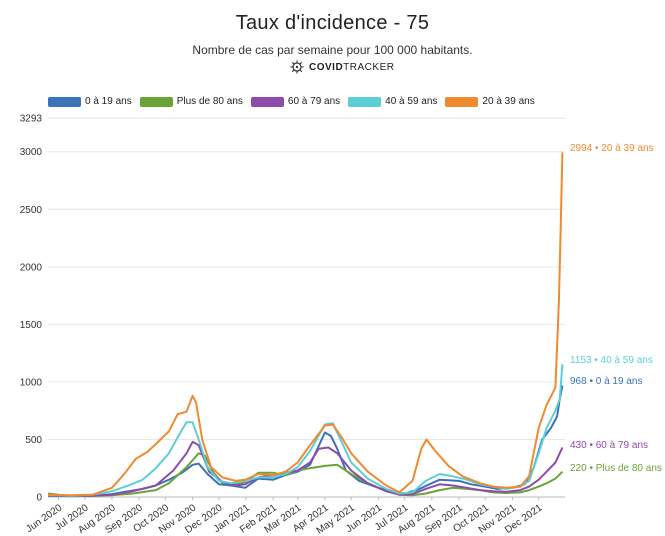 Image resolution: width=665 pixels, height=536 pixels. I want to click on legend-item: 60 à 79 ans, so click(295, 101).